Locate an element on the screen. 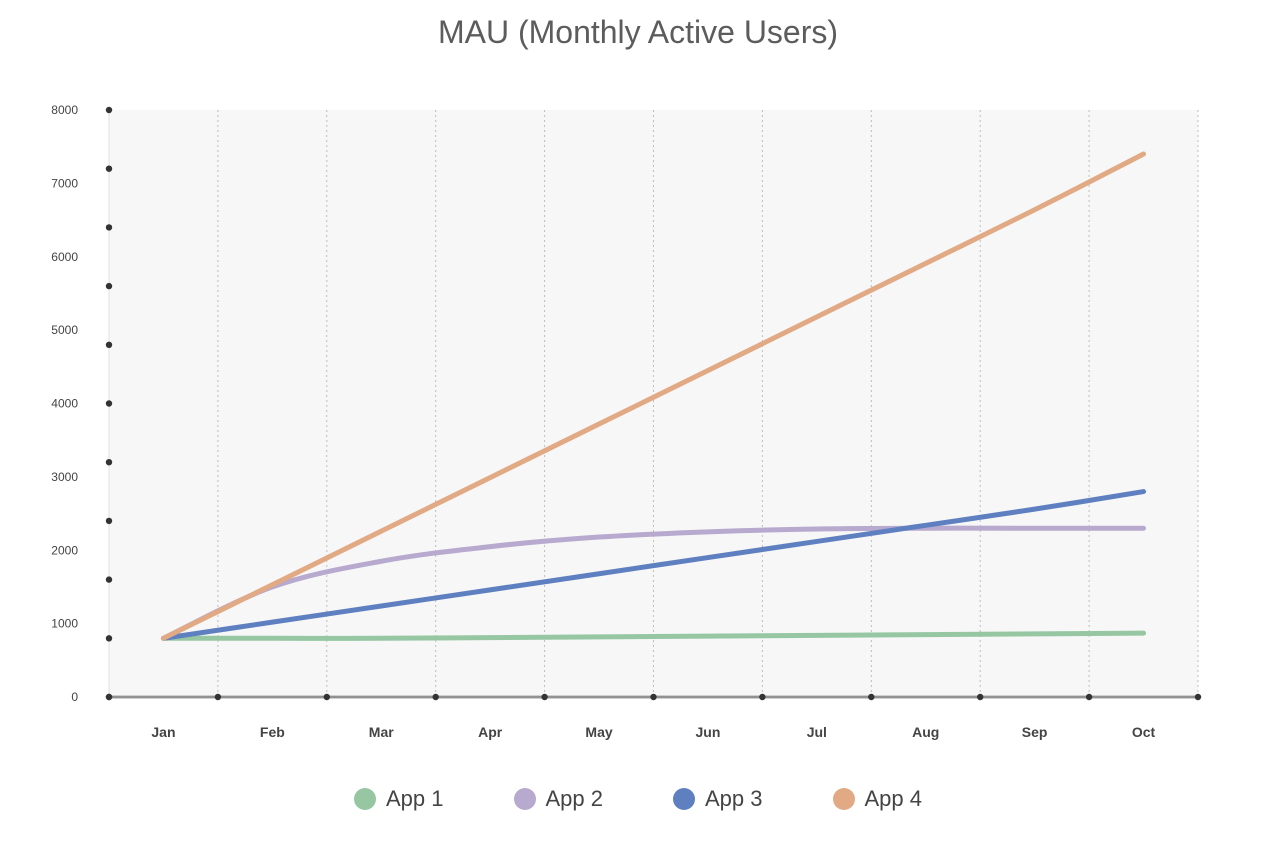  y-tick-label: 8000 is located at coordinates (64, 110).